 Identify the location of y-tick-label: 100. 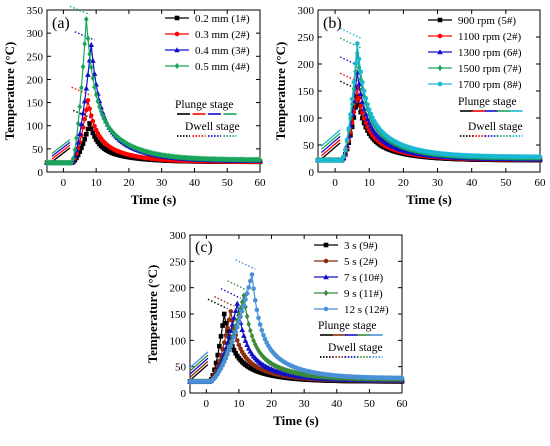
(306, 119).